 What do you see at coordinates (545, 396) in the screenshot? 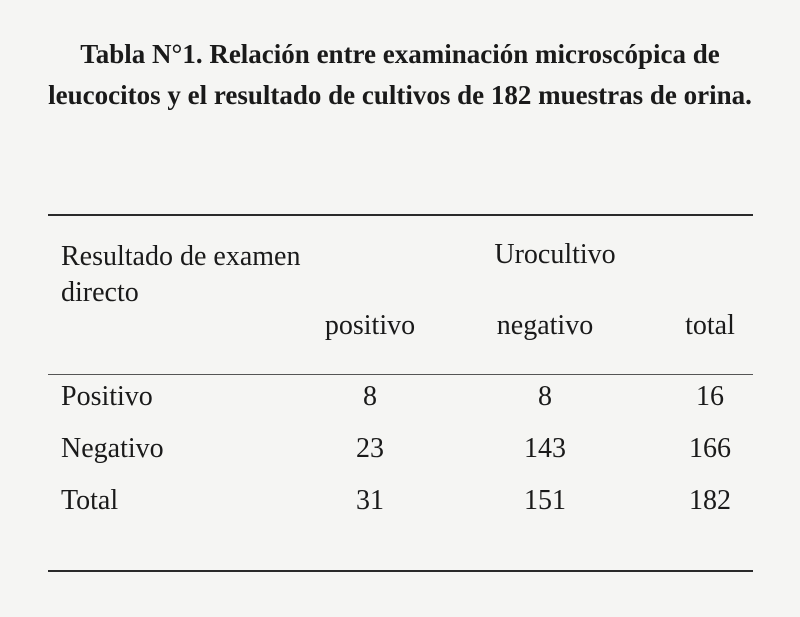
I see `cell-positivo-negativo: 8` at bounding box center [545, 396].